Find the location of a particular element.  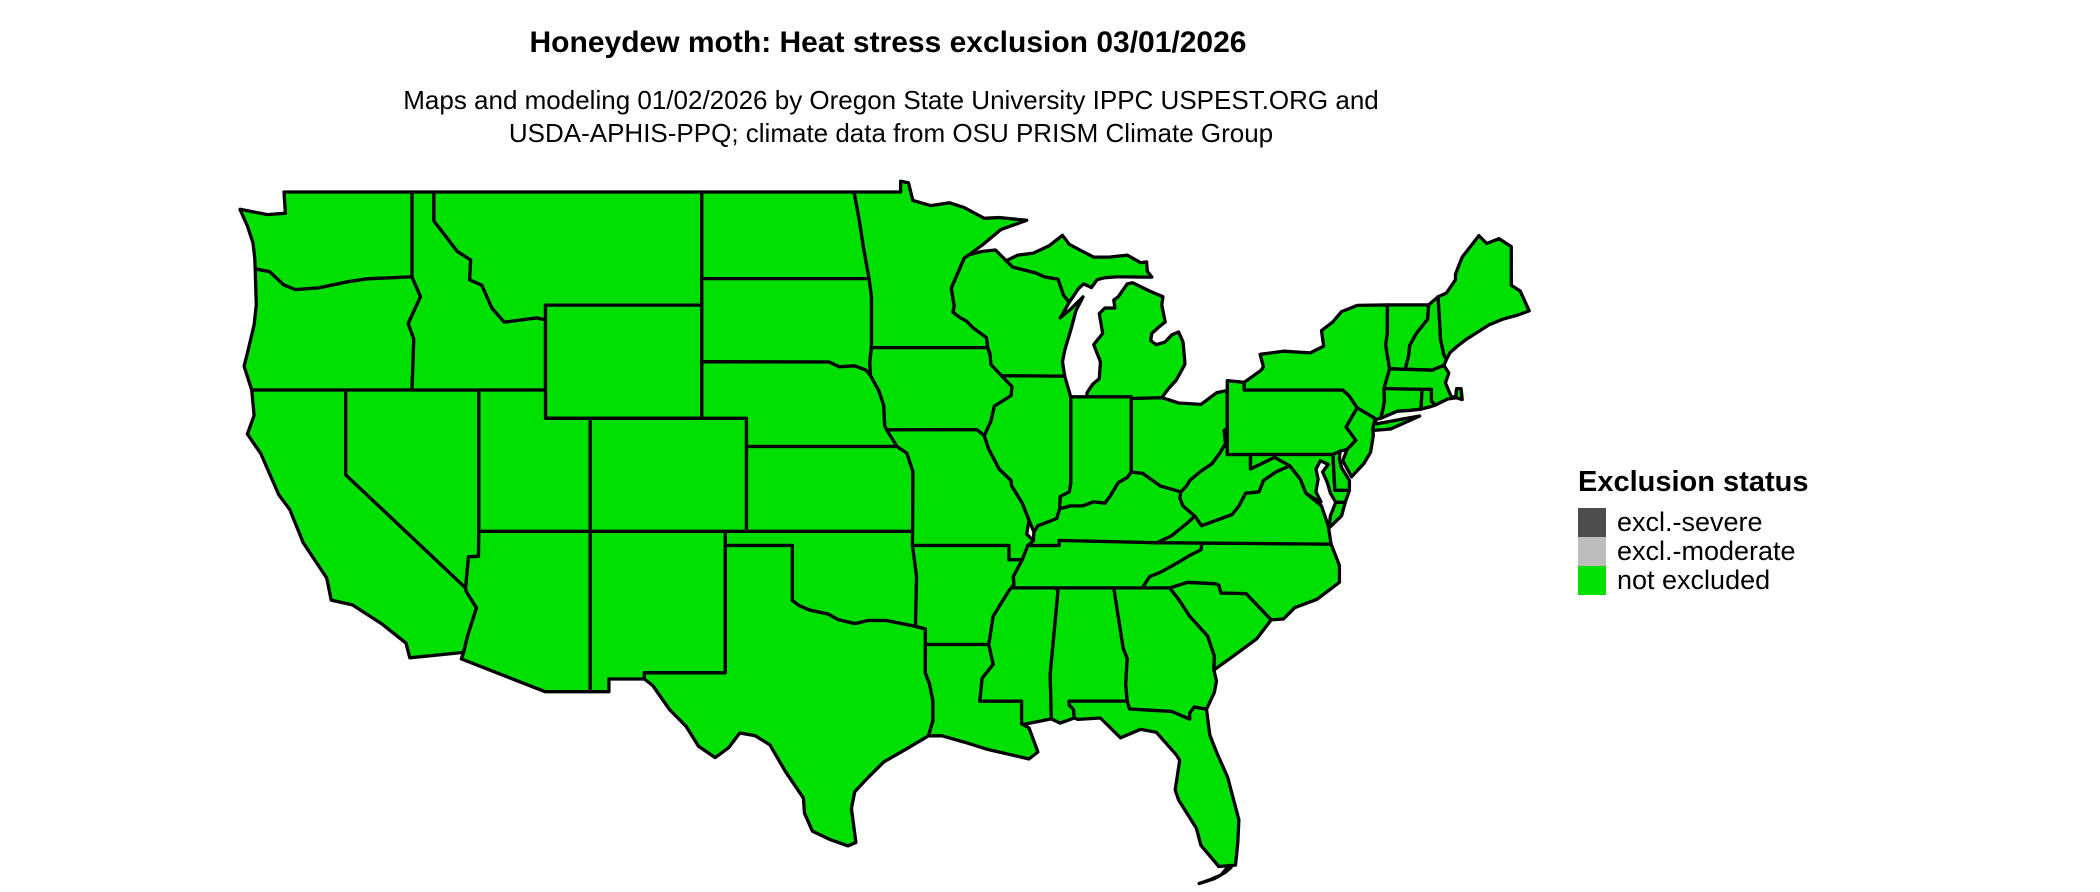

state-MIU is located at coordinates (1079, 268).